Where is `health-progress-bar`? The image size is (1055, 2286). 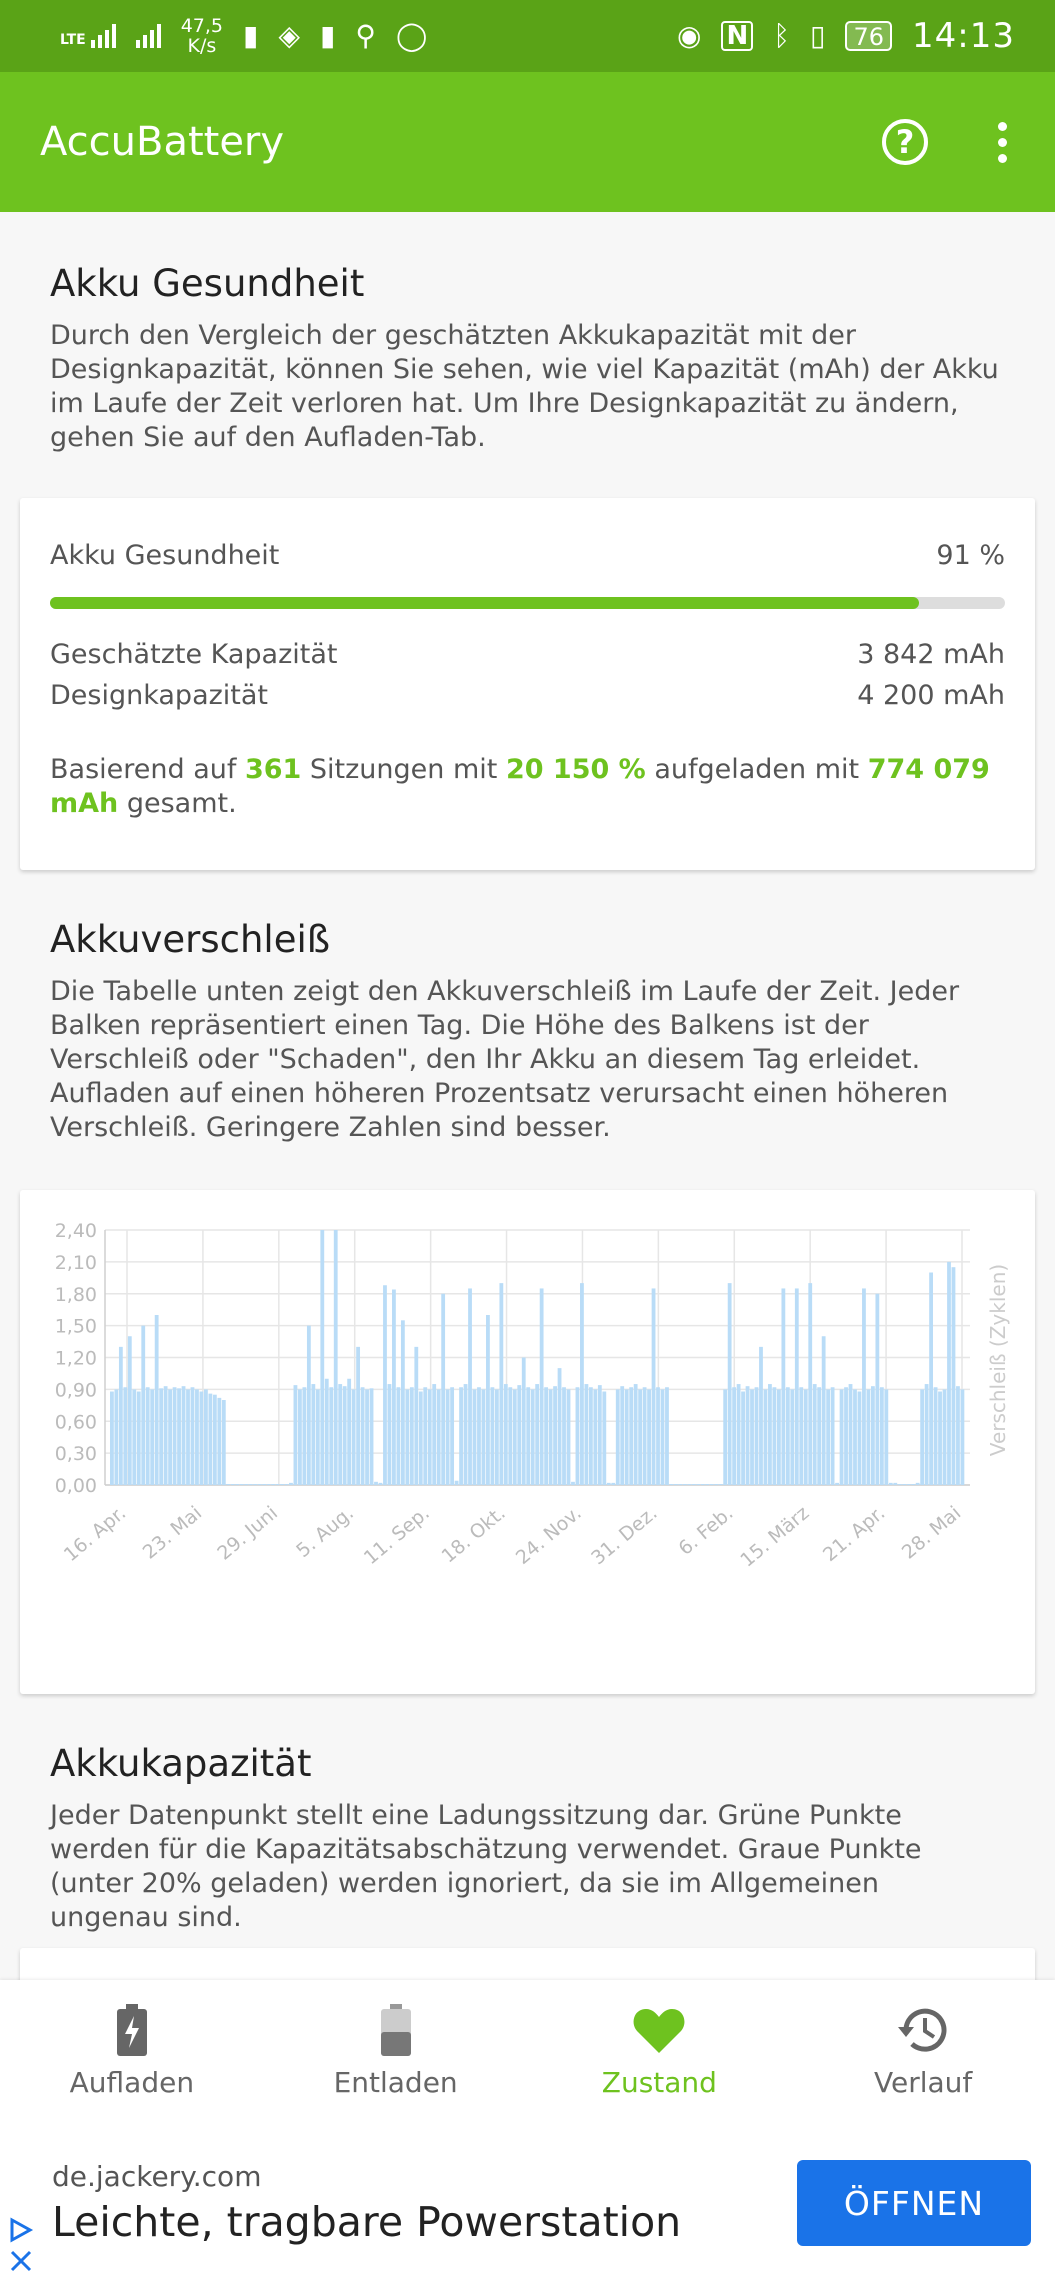 health-progress-bar is located at coordinates (527, 603).